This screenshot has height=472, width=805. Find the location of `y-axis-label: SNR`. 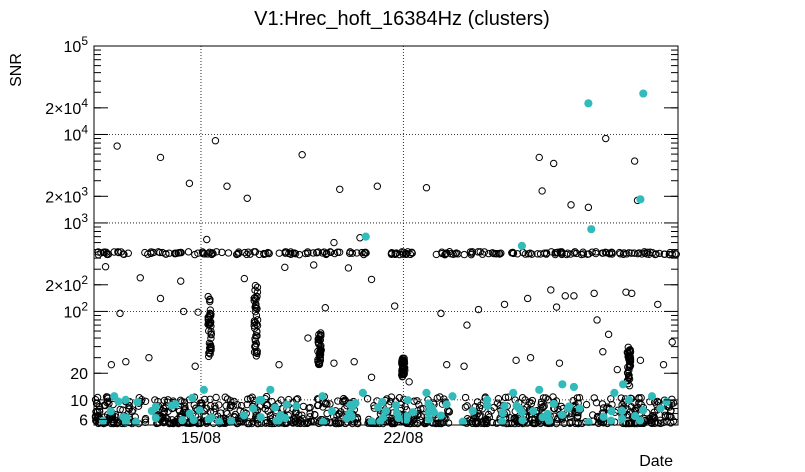

y-axis-label: SNR is located at coordinates (16, 70).